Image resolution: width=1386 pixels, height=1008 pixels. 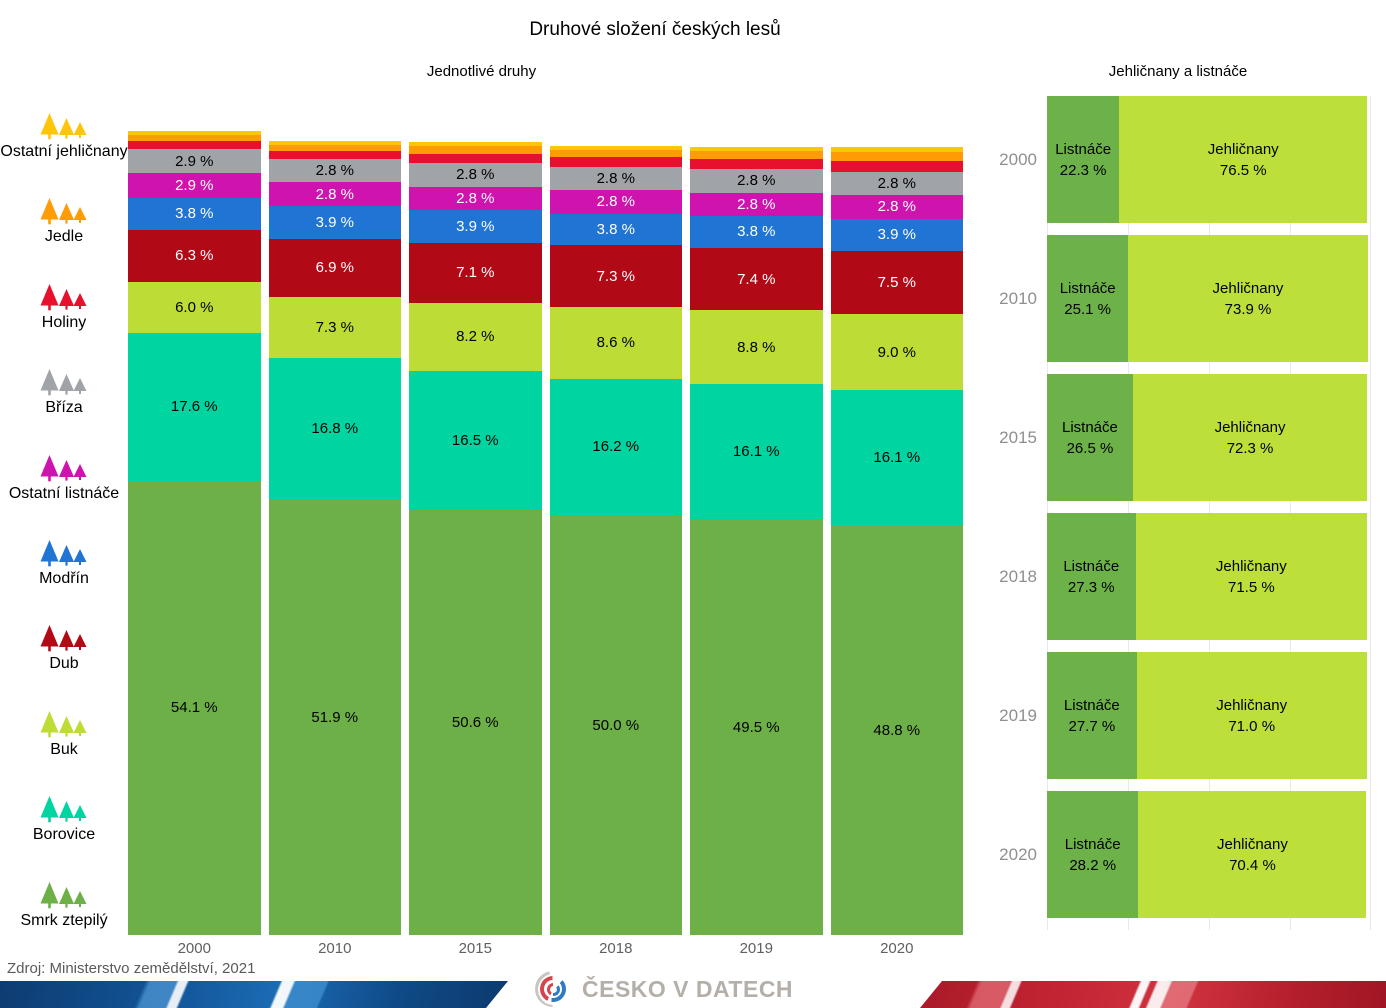 I want to click on segment-value-label: 16.8 %, so click(x=335, y=428).